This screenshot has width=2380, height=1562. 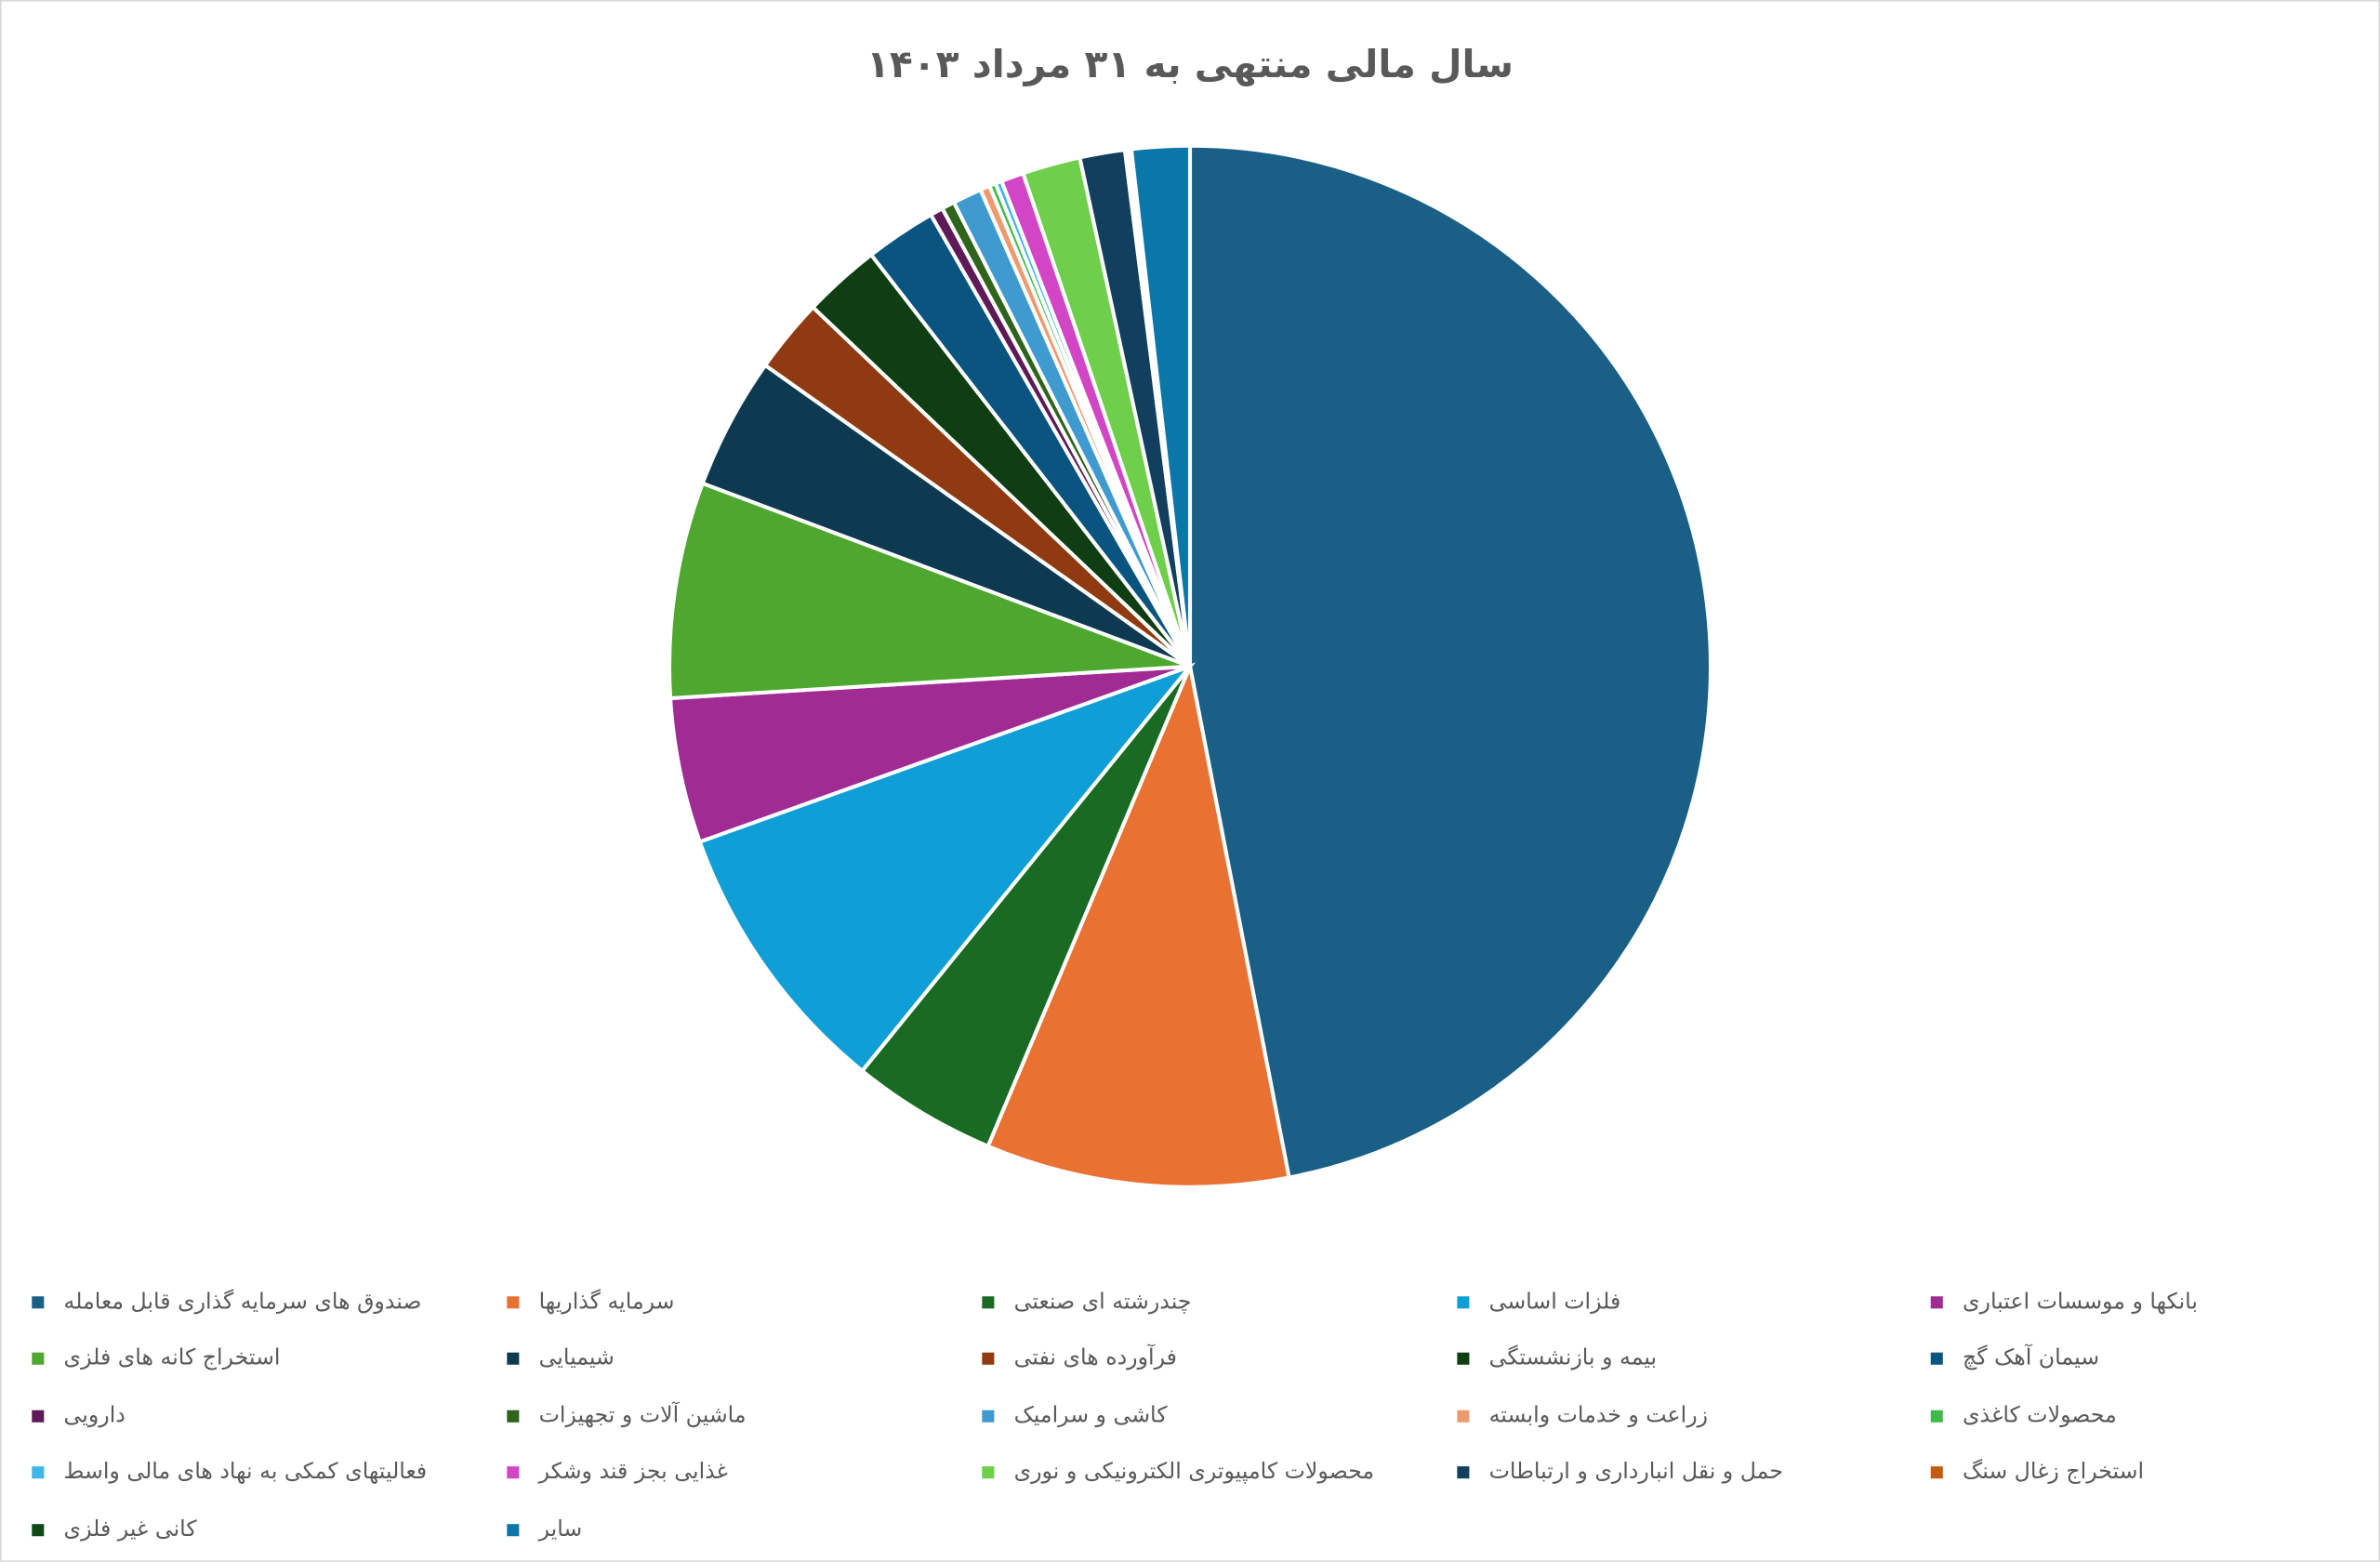 I want to click on legend-label: بانکها و موسسات اعتباری, so click(x=2080, y=1301).